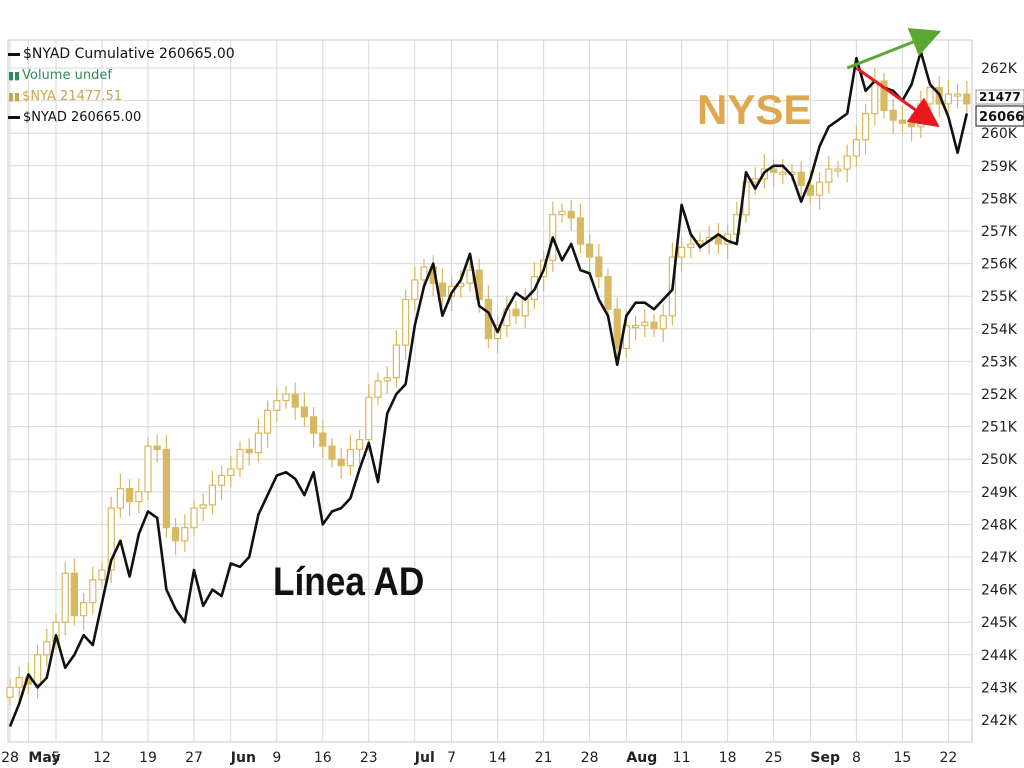  Describe the element at coordinates (424, 758) in the screenshot. I see `x-tick-label: Jul` at that location.